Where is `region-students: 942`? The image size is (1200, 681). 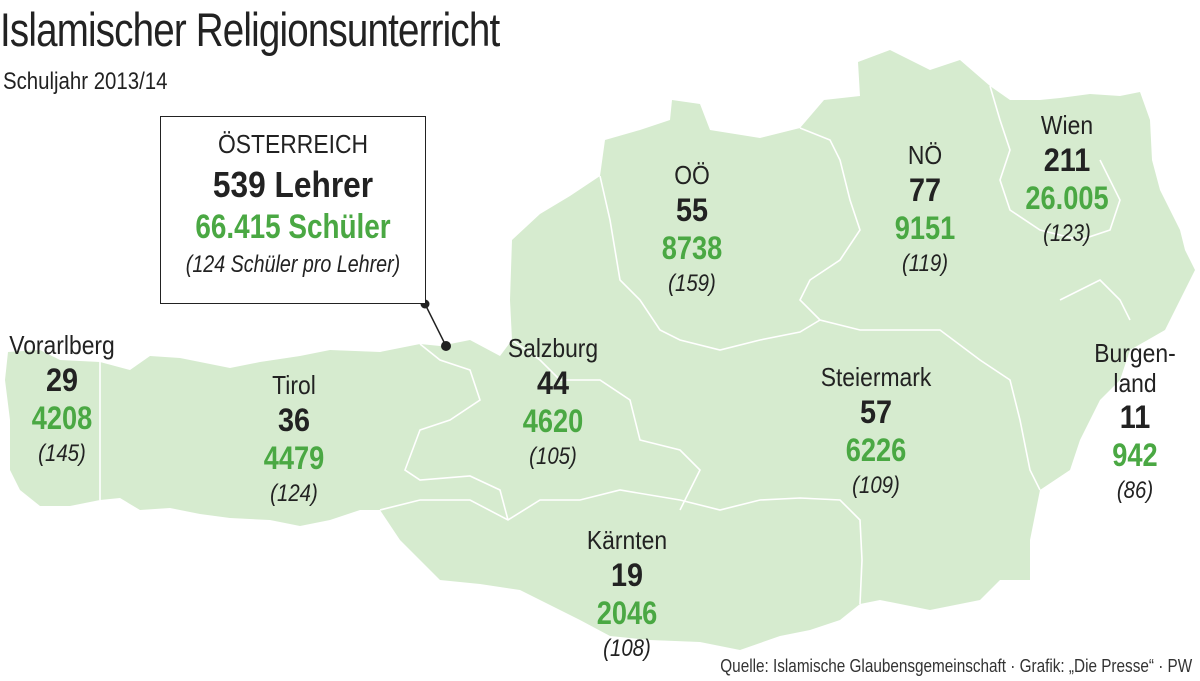
region-students: 942 is located at coordinates (1135, 455).